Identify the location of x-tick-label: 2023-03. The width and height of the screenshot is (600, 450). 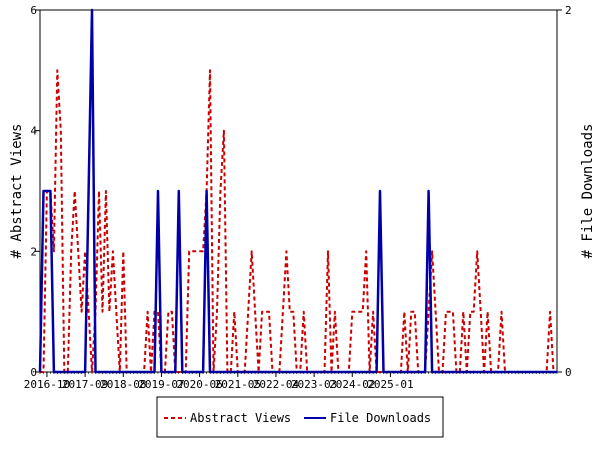
(314, 384).